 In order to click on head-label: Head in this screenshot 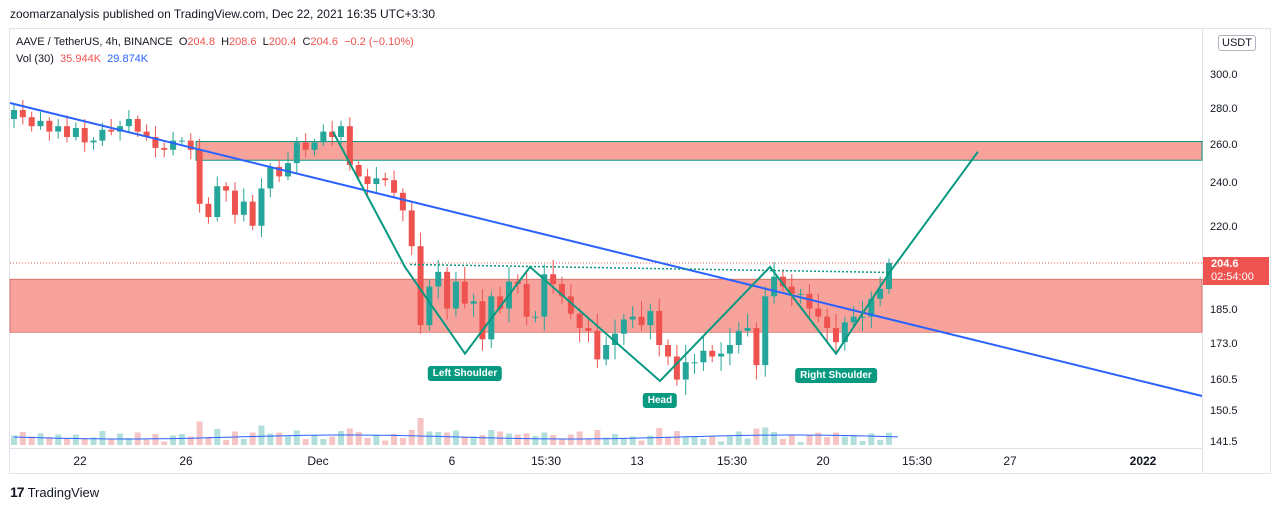, I will do `click(660, 400)`.